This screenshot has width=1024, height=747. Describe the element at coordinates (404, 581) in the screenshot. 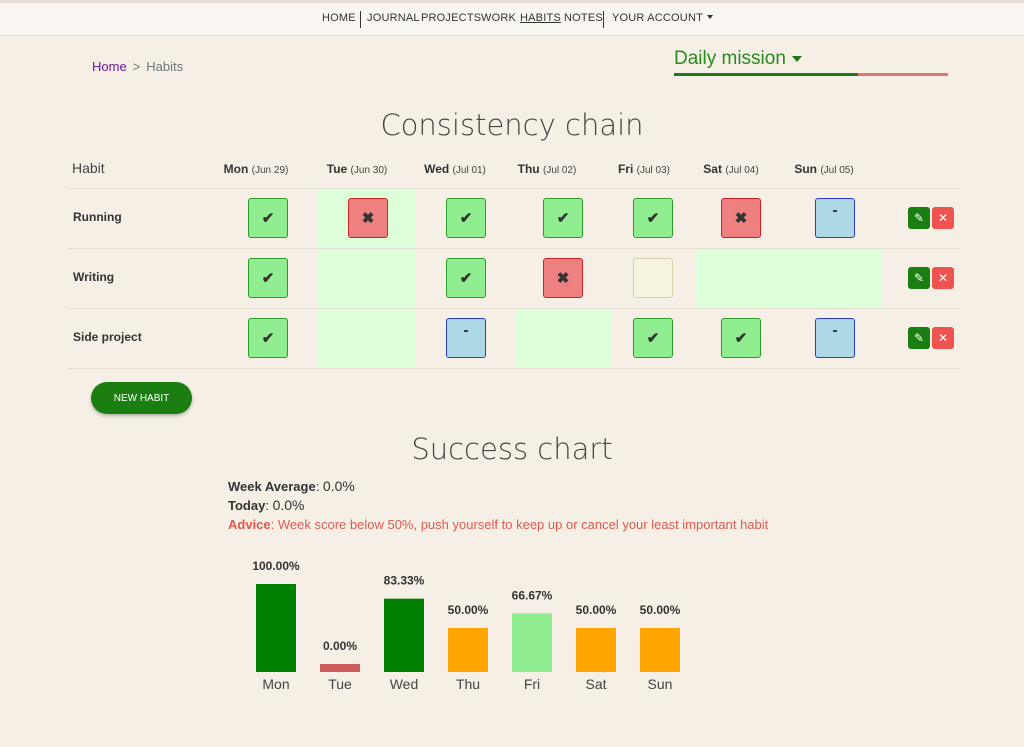

I see `bar-value-label: 83.33%` at that location.